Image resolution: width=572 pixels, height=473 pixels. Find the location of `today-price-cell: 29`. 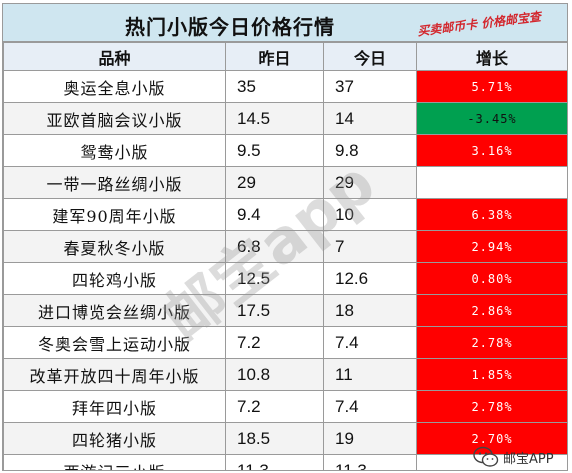

today-price-cell: 29 is located at coordinates (370, 182).